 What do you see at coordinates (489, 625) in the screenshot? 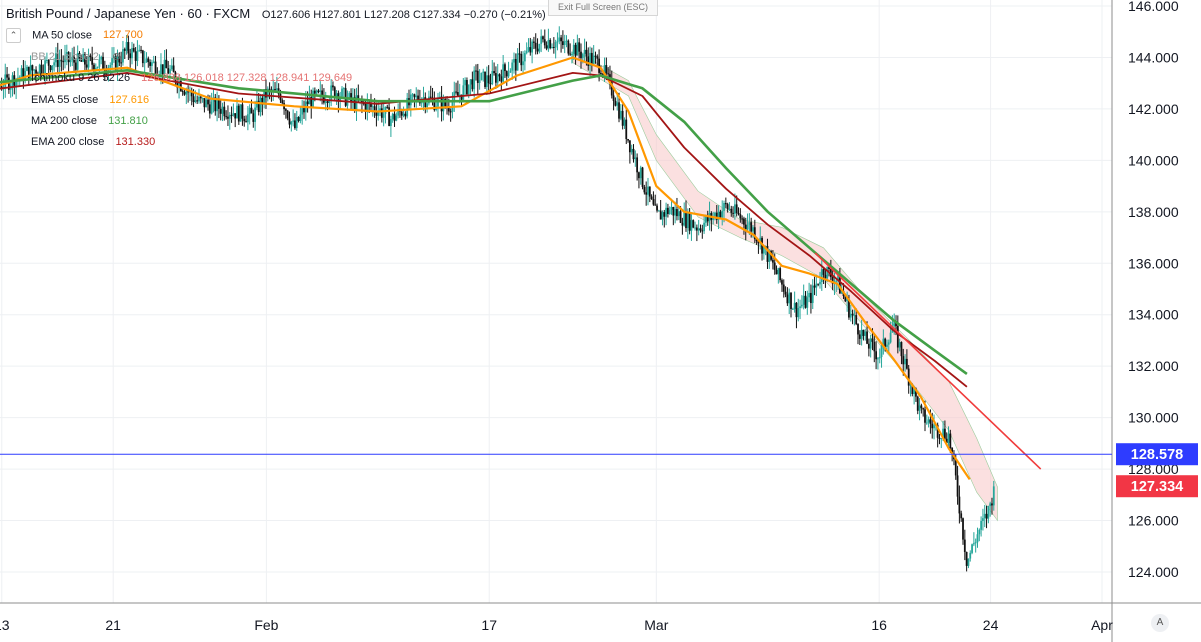
I see `x-tick-label: 17` at bounding box center [489, 625].